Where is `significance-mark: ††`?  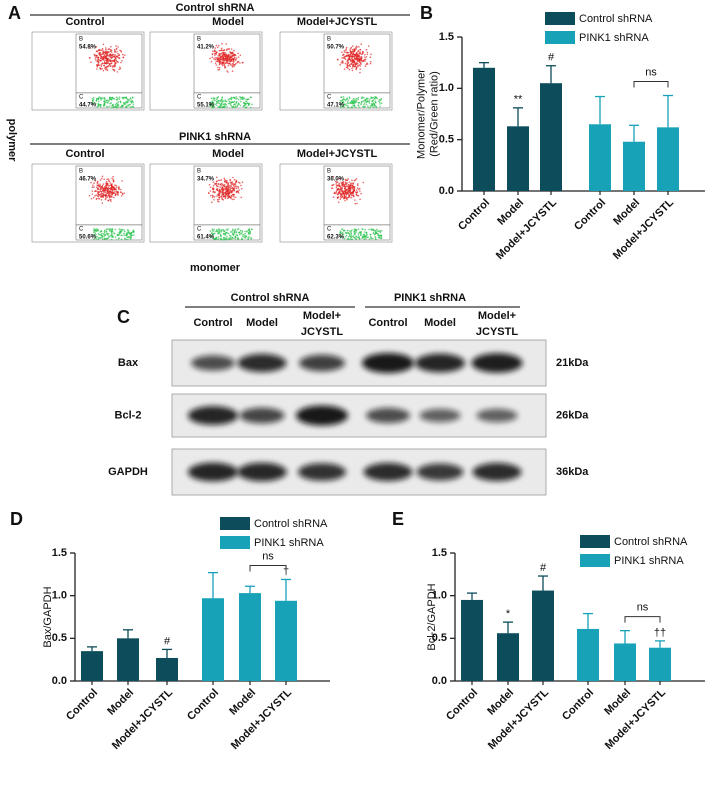 significance-mark: †† is located at coordinates (660, 633).